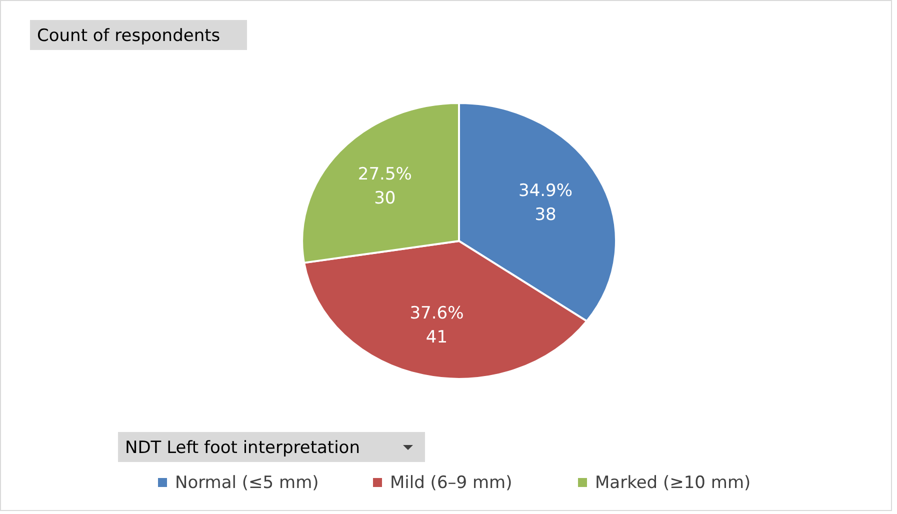 The width and height of the screenshot is (897, 514). I want to click on data-label: 37.6% 41, so click(437, 325).